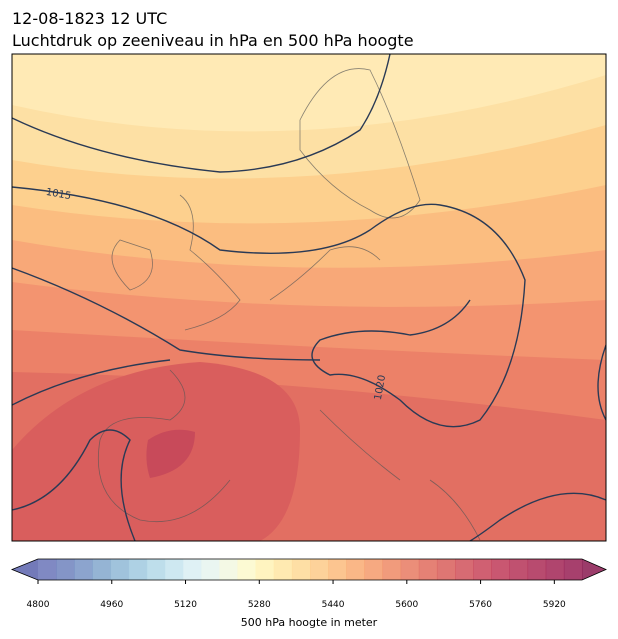 The image size is (618, 639). Describe the element at coordinates (406, 605) in the screenshot. I see `colorbar-tick-label: 5600` at that location.